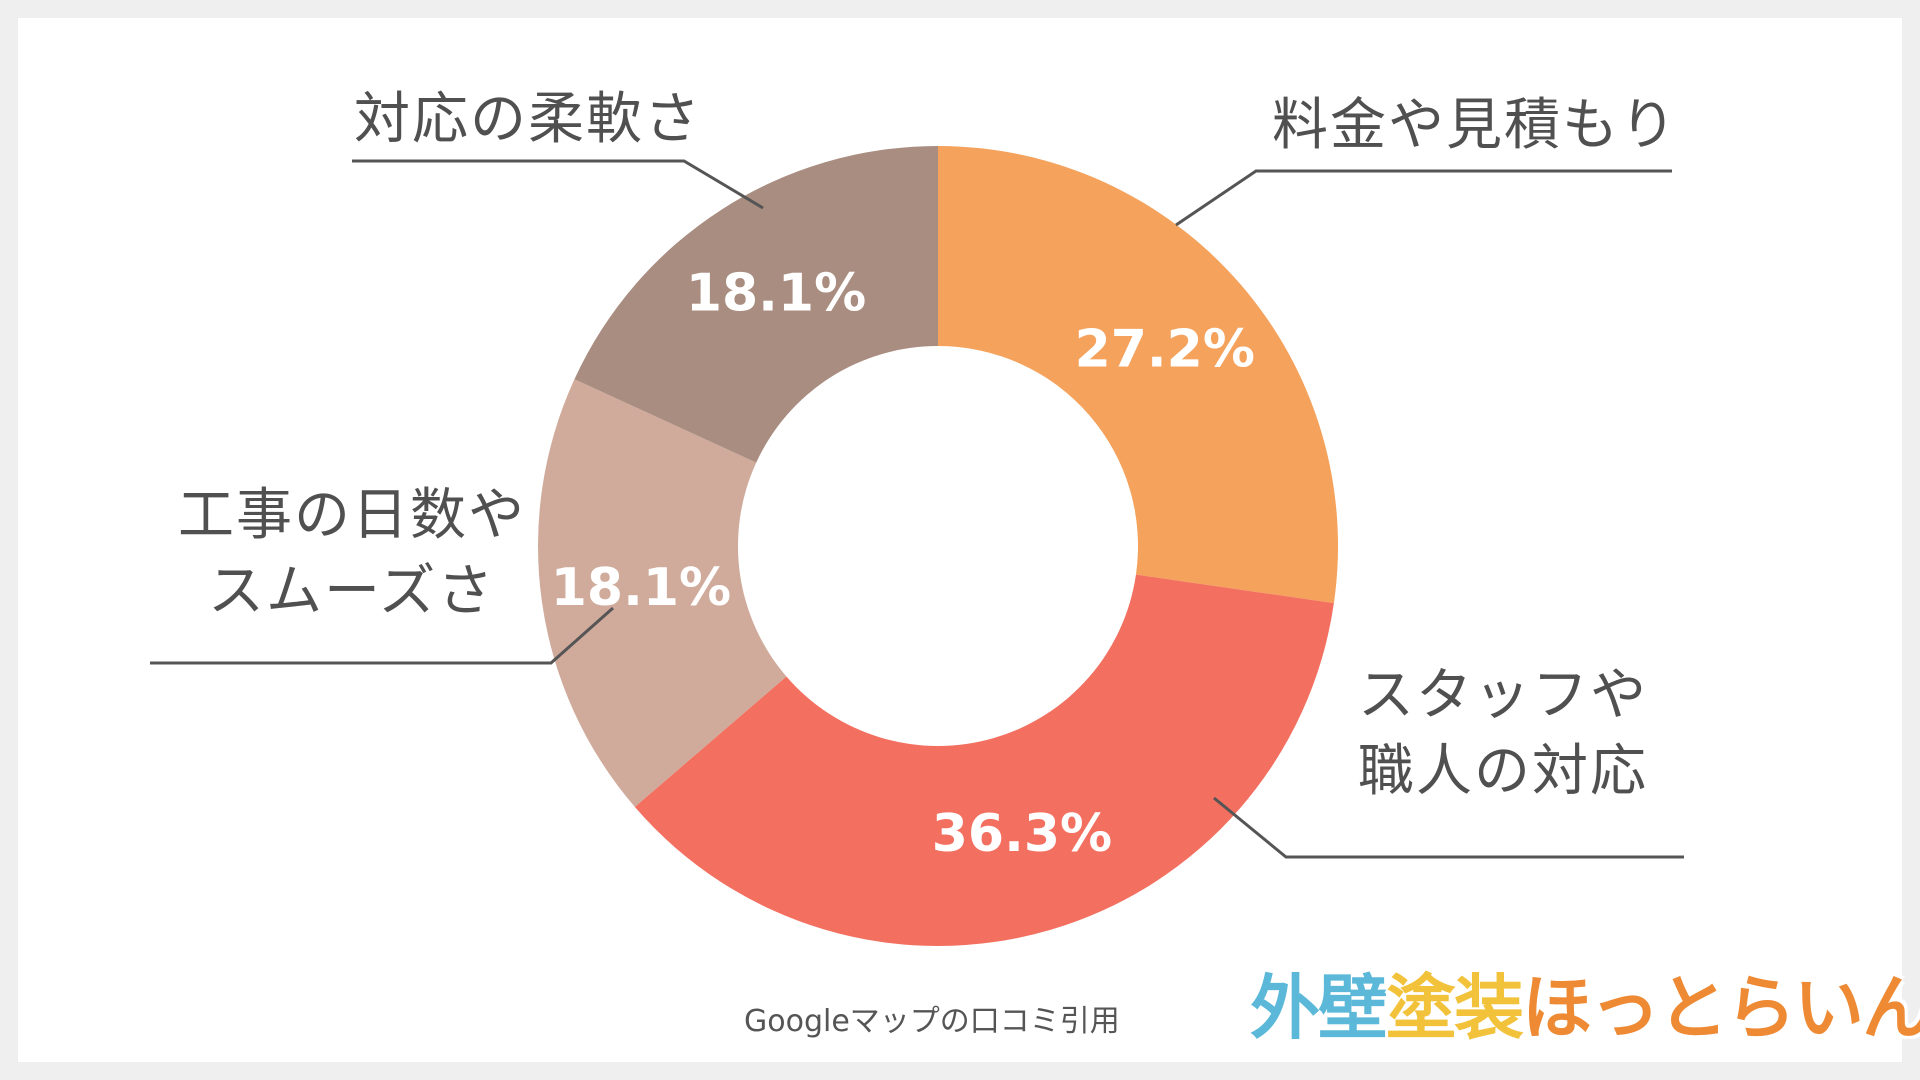 This screenshot has width=1920, height=1080. Describe the element at coordinates (1022, 834) in the screenshot. I see `value-label-staff: 36.3%` at that location.